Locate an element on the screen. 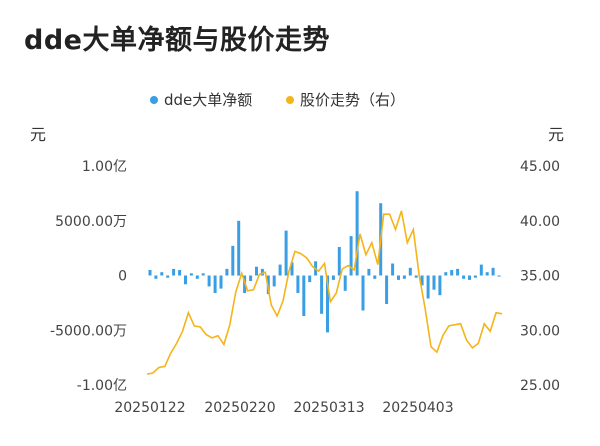 The height and width of the screenshot is (446, 600). right-tick-label: 30.00 is located at coordinates (540, 331).